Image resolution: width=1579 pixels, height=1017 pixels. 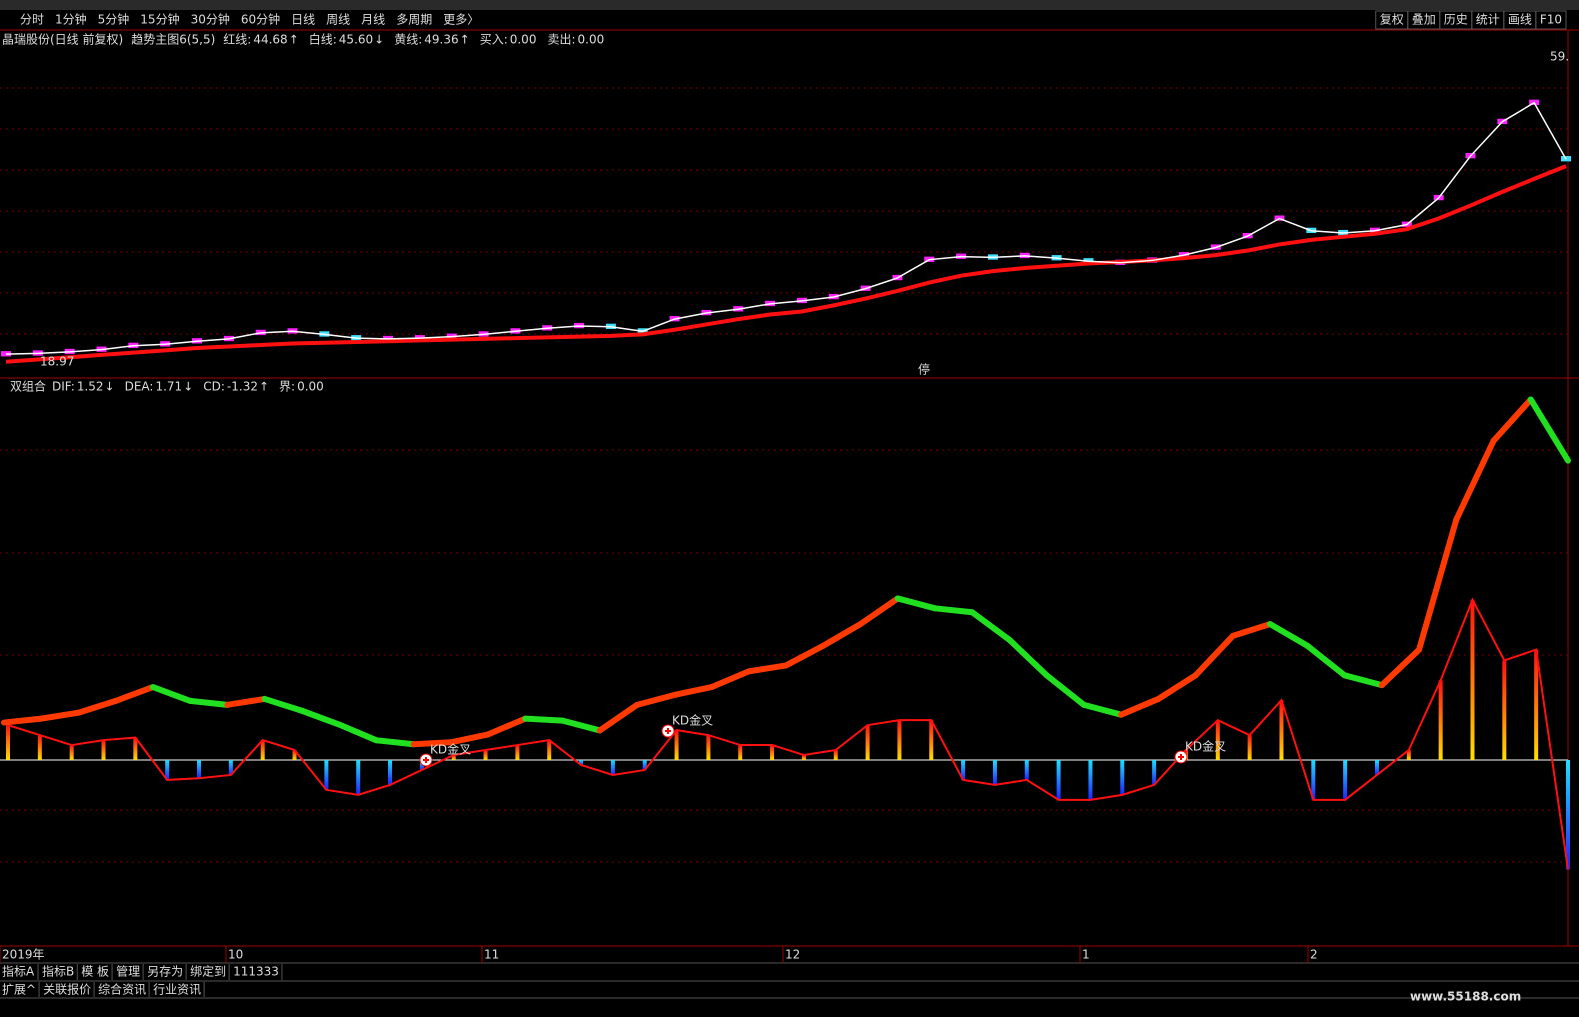 I want to click on period-tab: 分时, so click(x=32, y=20).